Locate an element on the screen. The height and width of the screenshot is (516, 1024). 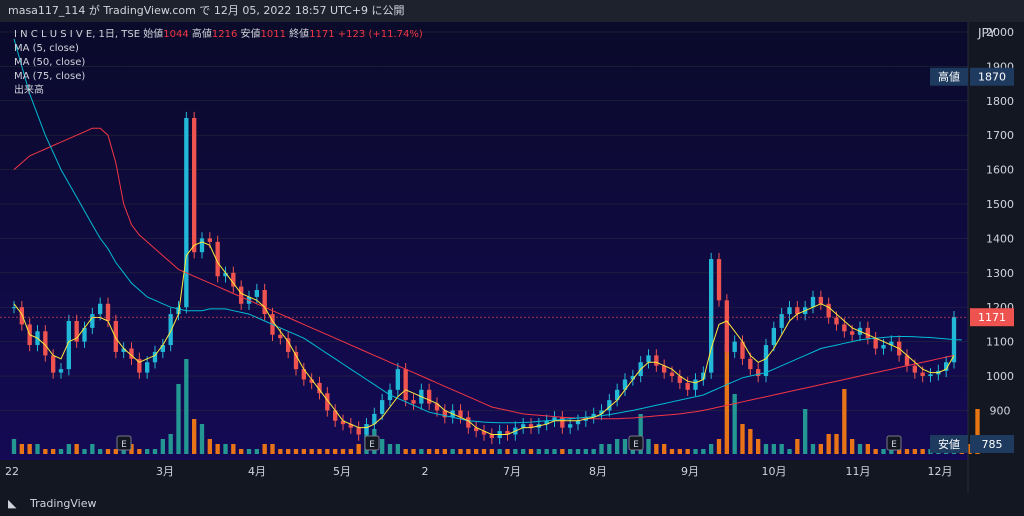
y-tick-label: 1800 is located at coordinates (1000, 101).